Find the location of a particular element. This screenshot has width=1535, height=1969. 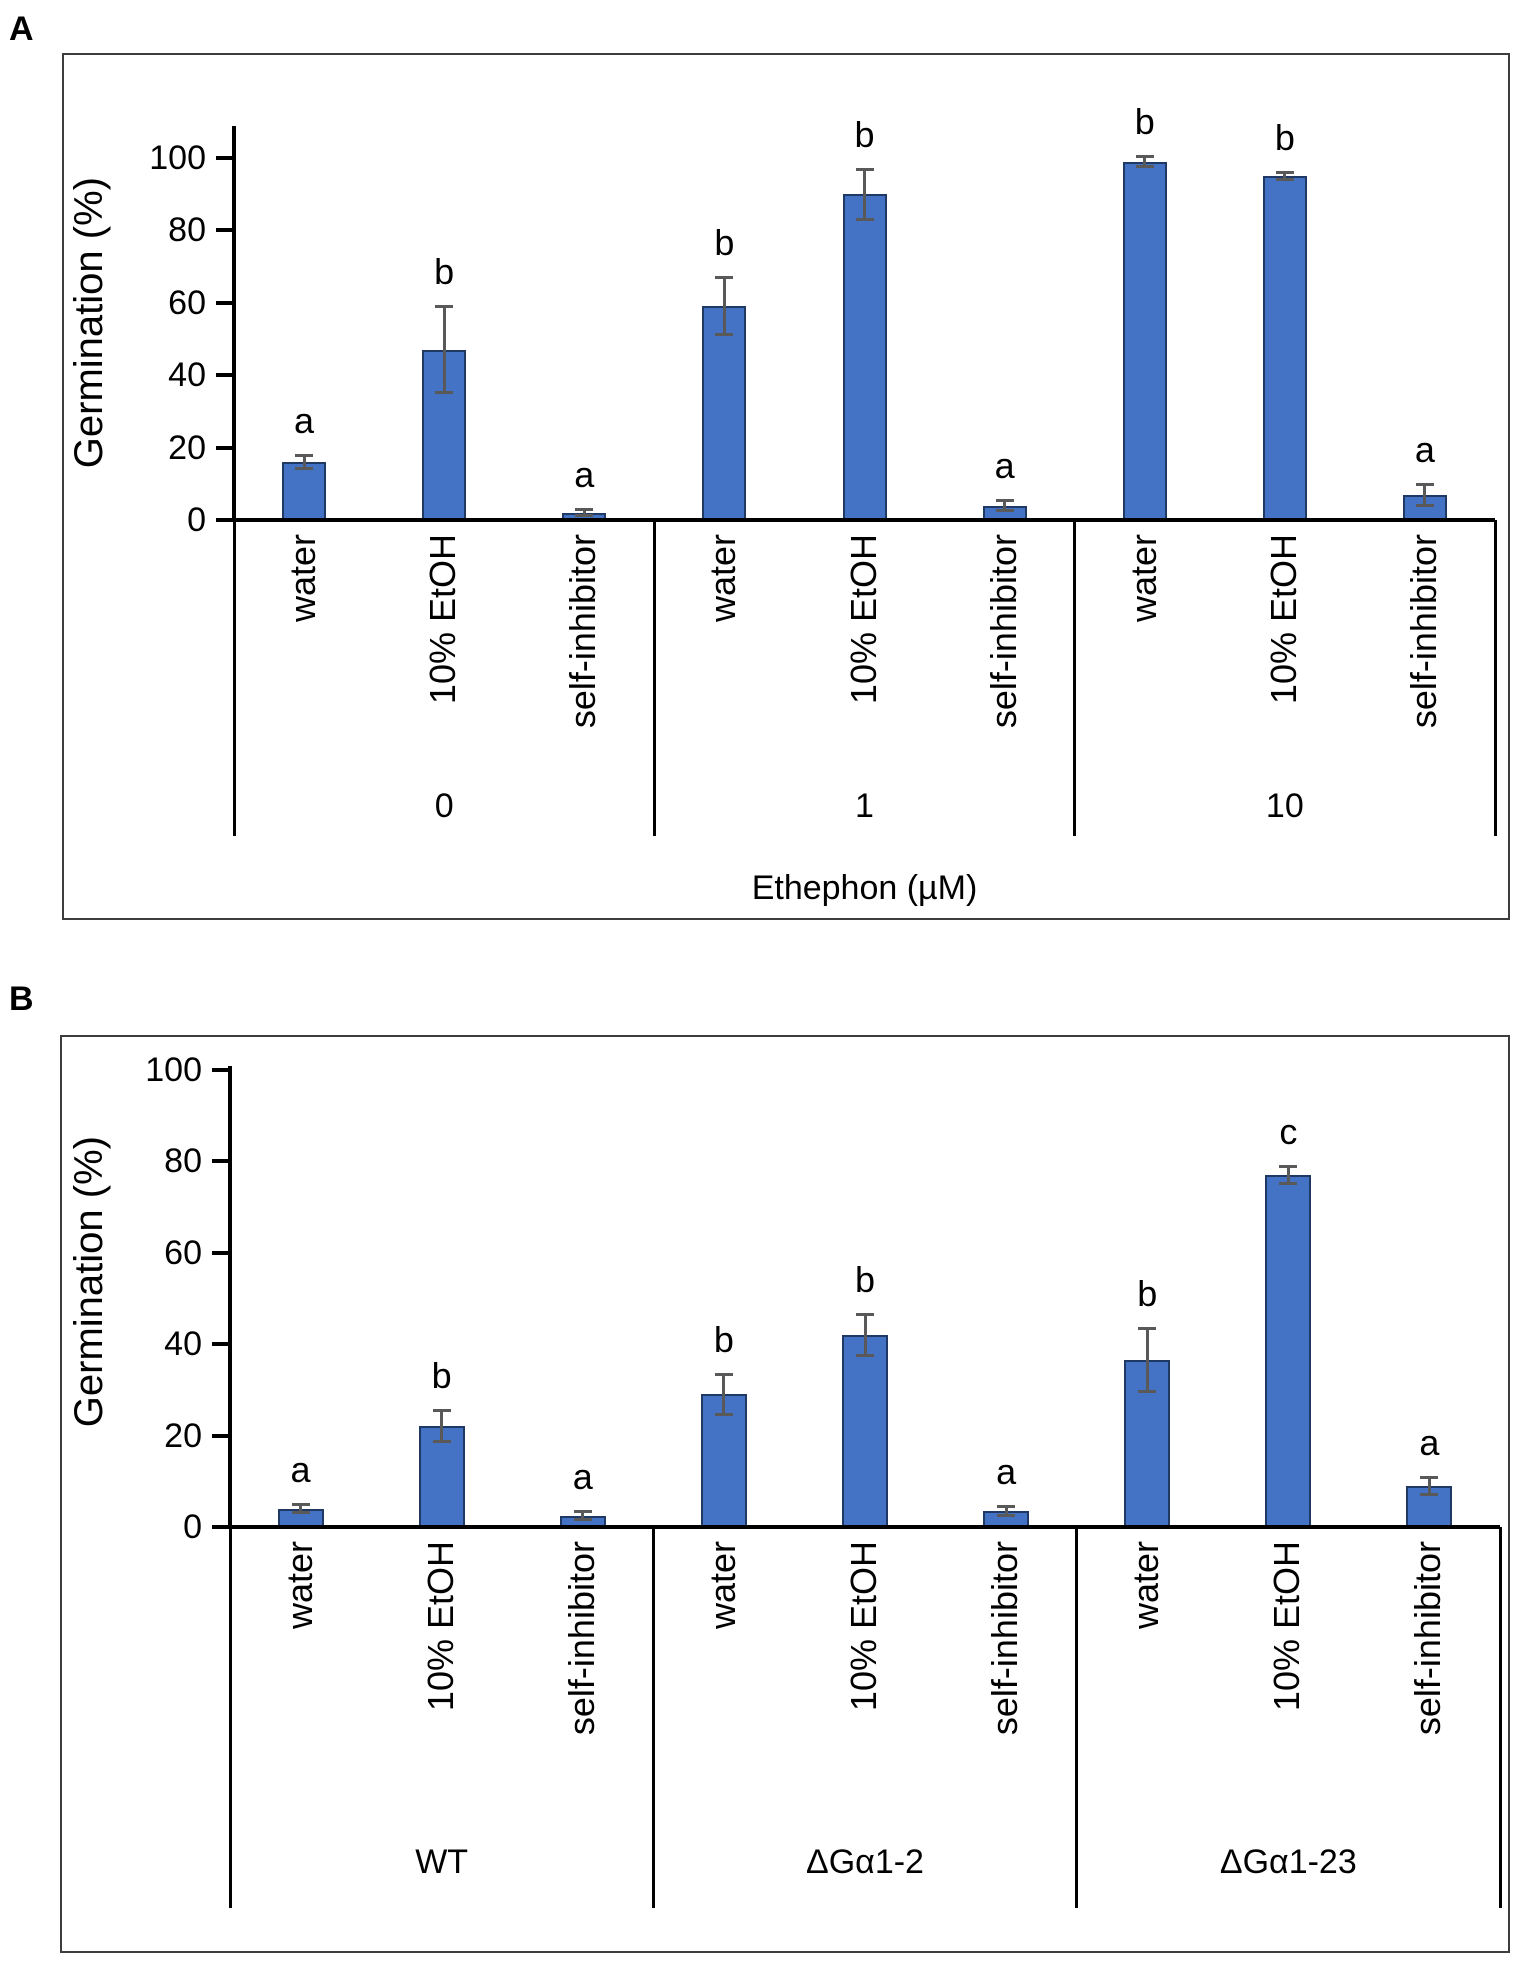

group-label: 10 is located at coordinates (1284, 806).